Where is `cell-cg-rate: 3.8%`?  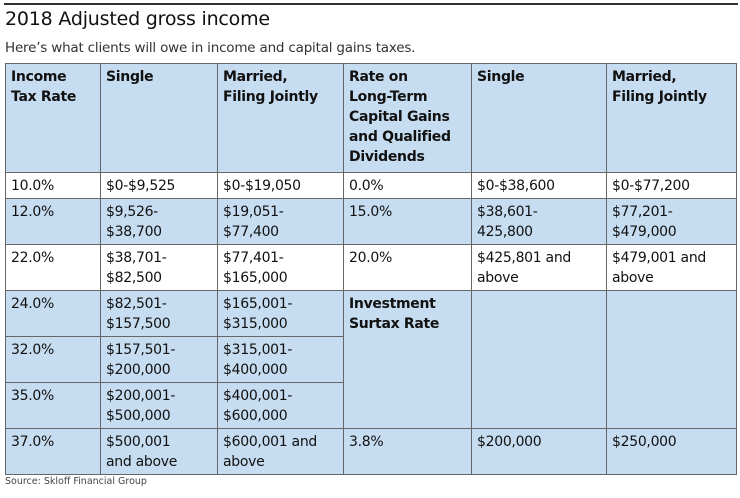
cell-cg-rate: 3.8% is located at coordinates (407, 451).